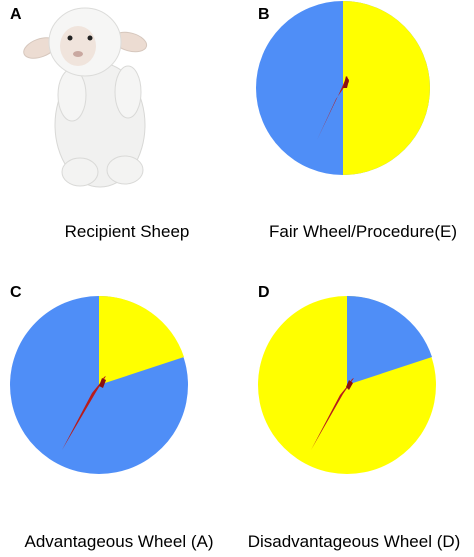  What do you see at coordinates (389, 340) in the screenshot?
I see `wheel-d-blue-sector` at bounding box center [389, 340].